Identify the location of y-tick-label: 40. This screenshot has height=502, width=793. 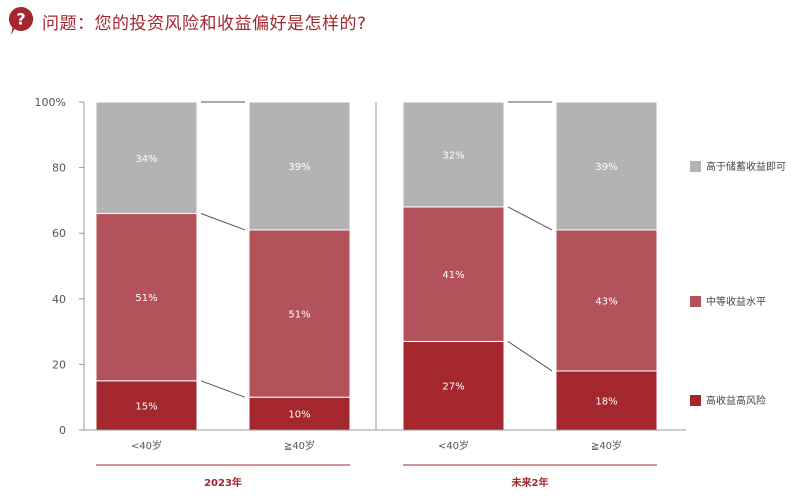
(59, 299).